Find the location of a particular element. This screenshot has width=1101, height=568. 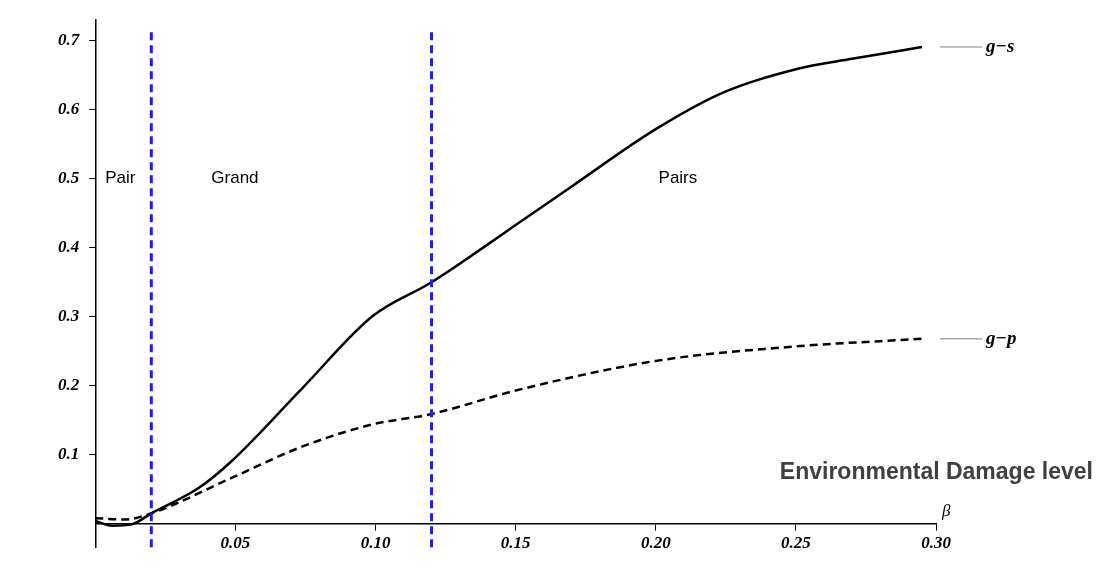

annotation: Environmental Damage level is located at coordinates (936, 471).